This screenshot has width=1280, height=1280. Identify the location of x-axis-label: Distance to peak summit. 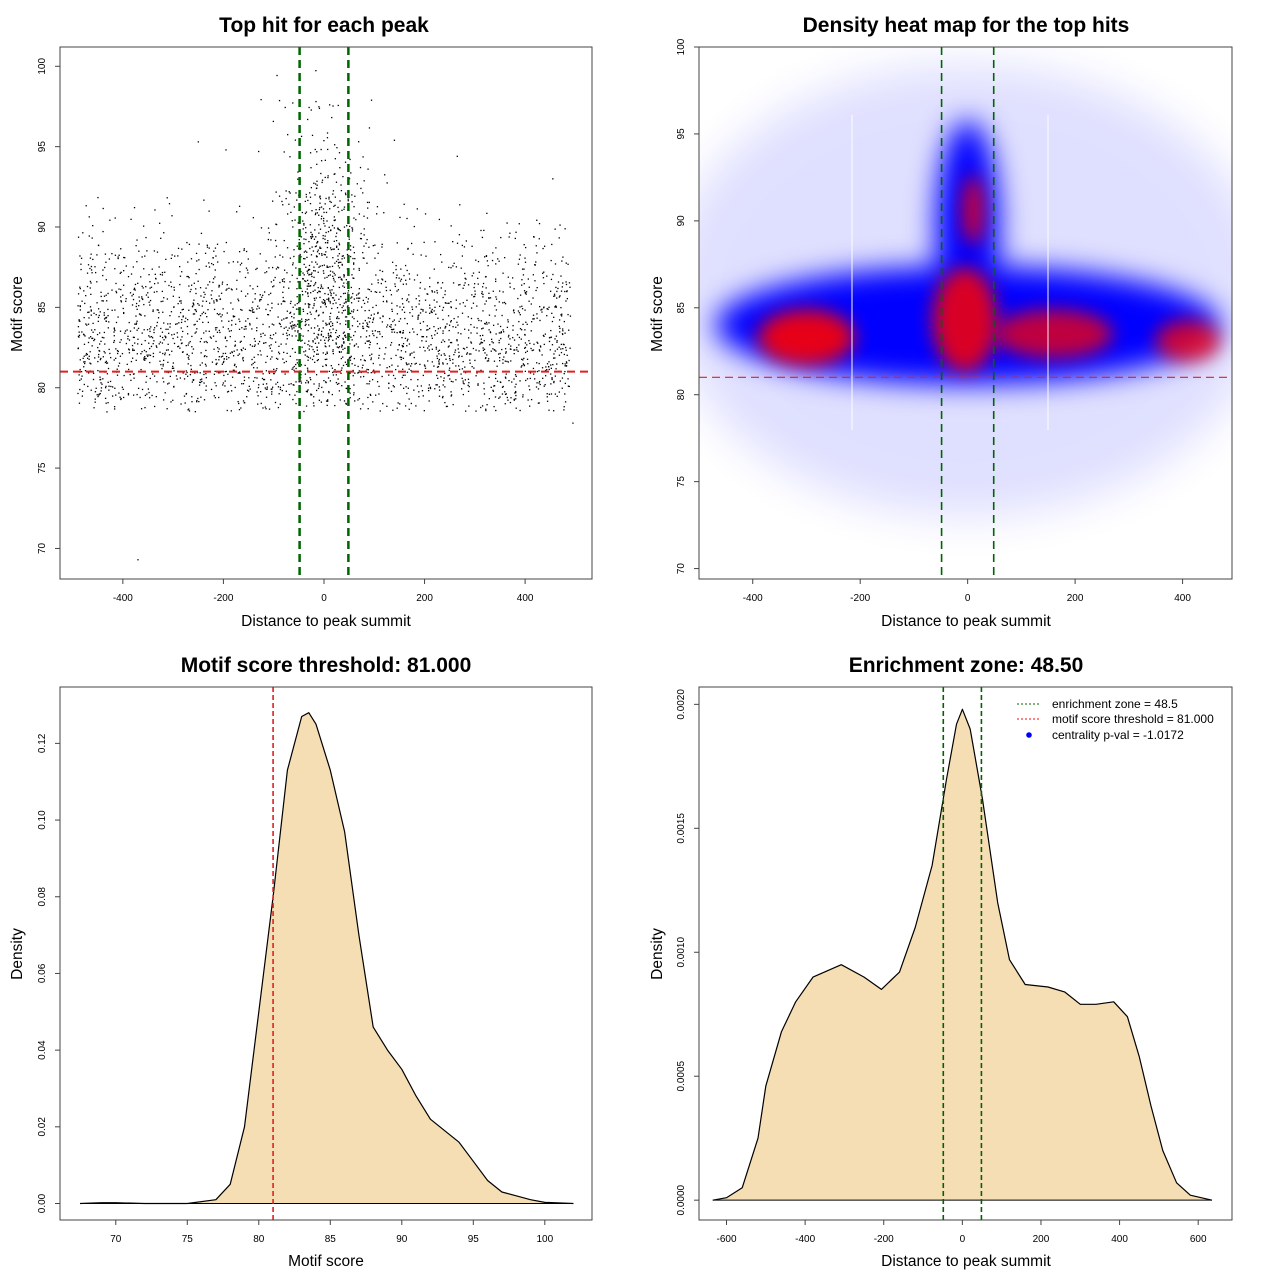
(966, 621).